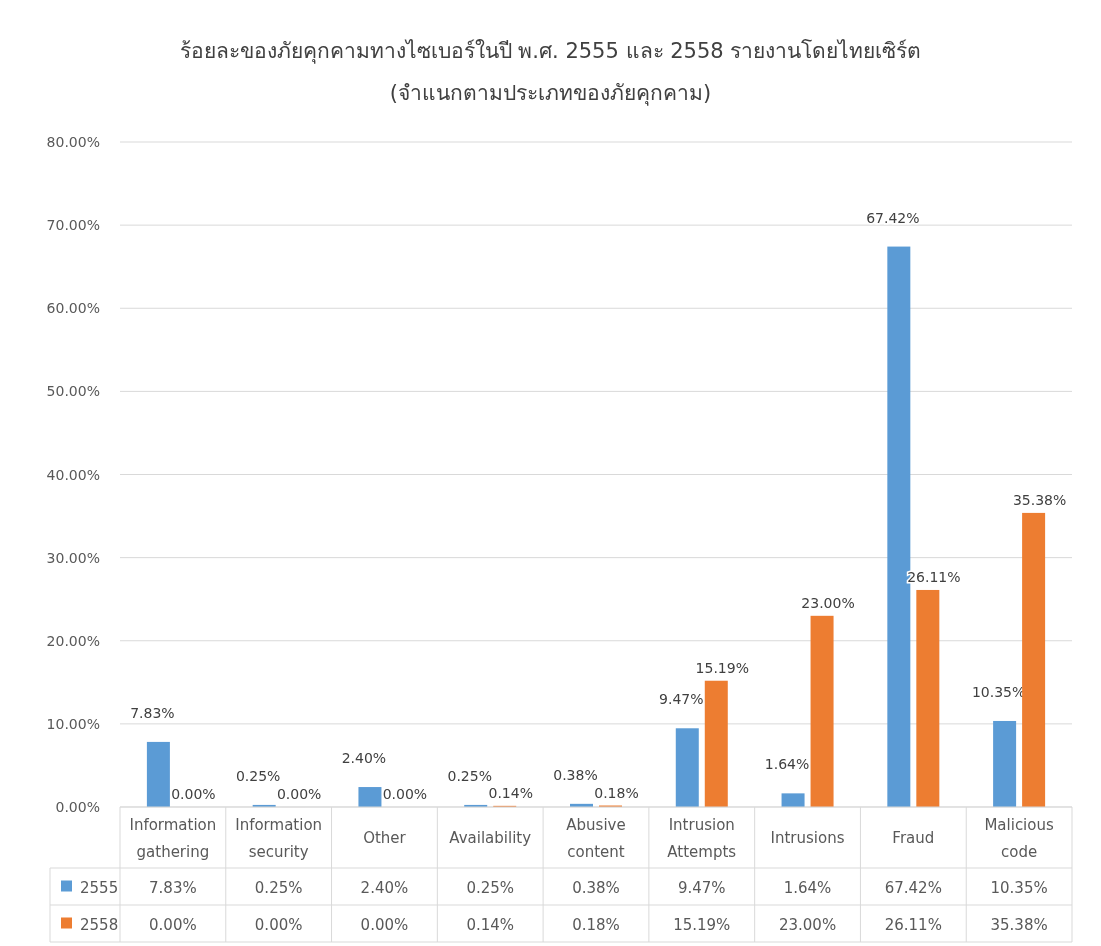  What do you see at coordinates (99, 887) in the screenshot?
I see `legend-label: 2555` at bounding box center [99, 887].